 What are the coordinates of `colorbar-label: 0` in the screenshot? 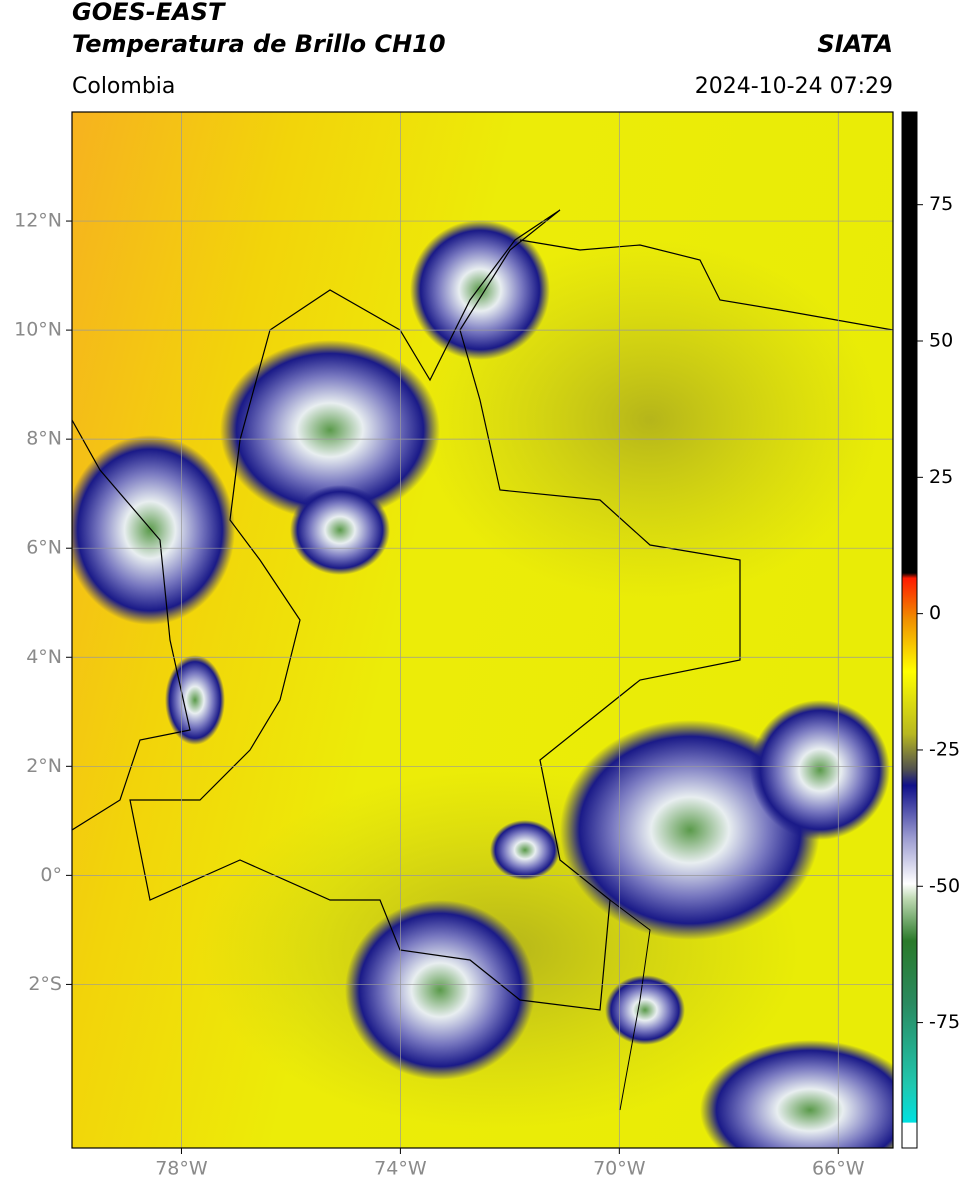 It's located at (935, 613).